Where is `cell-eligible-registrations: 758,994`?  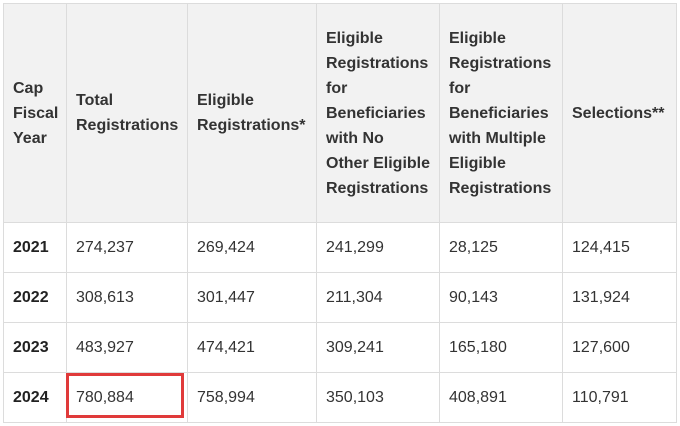 cell-eligible-registrations: 758,994 is located at coordinates (252, 397).